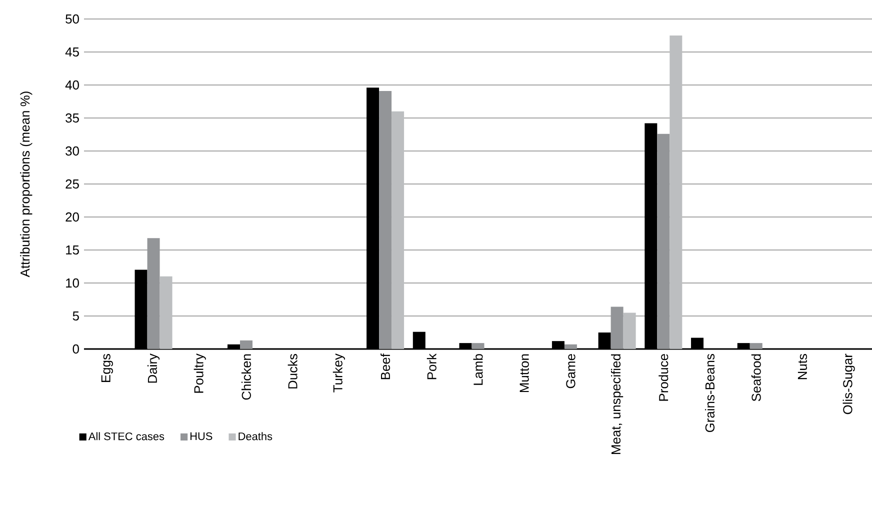 The width and height of the screenshot is (872, 511). What do you see at coordinates (756, 378) in the screenshot?
I see `x-tick-label: Seafood` at bounding box center [756, 378].